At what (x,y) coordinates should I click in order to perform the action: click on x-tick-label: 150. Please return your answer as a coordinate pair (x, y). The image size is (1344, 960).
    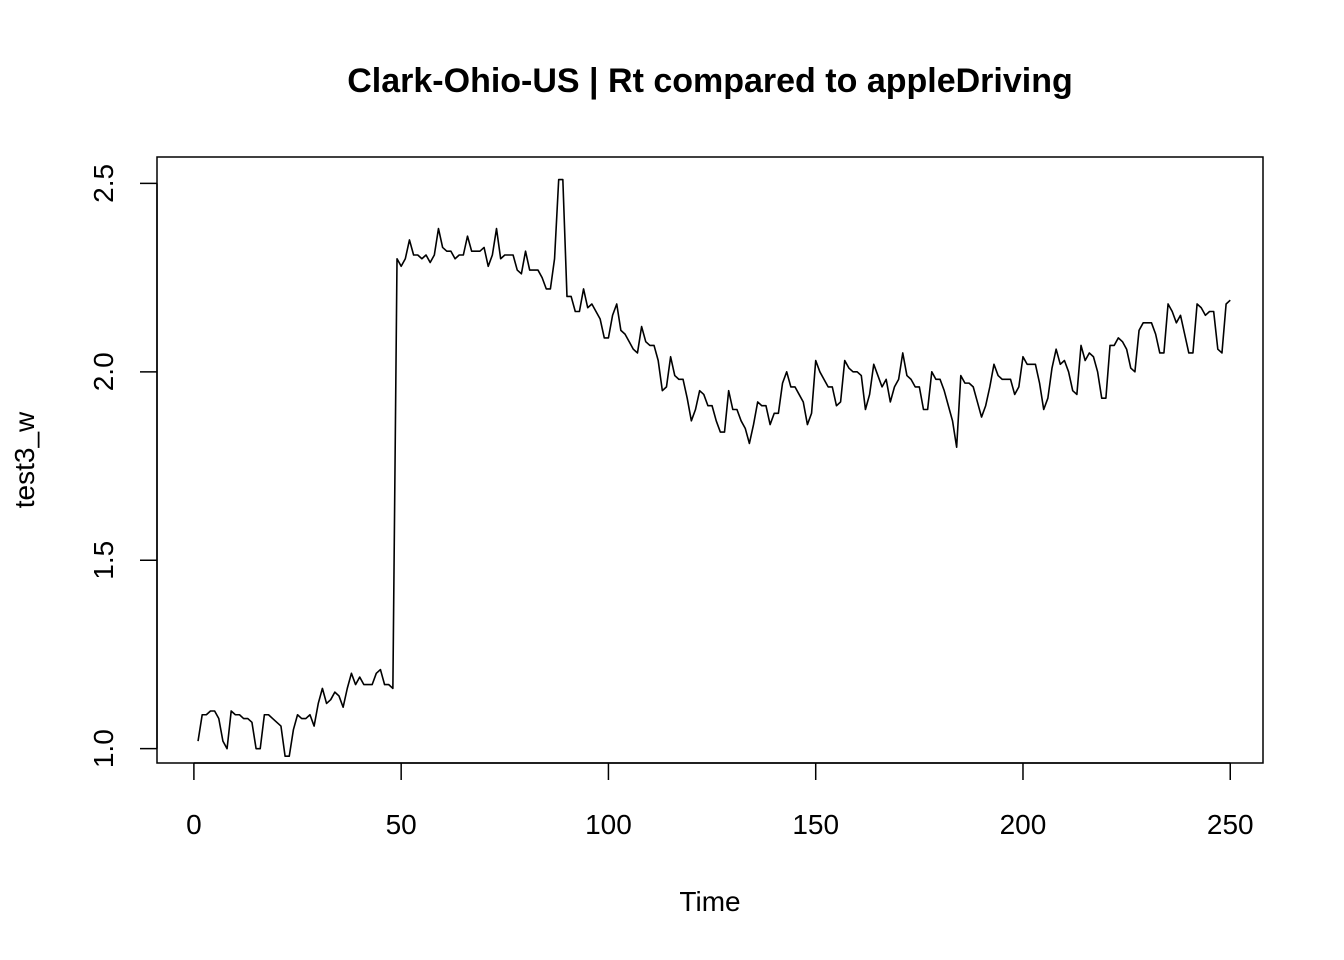
    Looking at the image, I should click on (815, 824).